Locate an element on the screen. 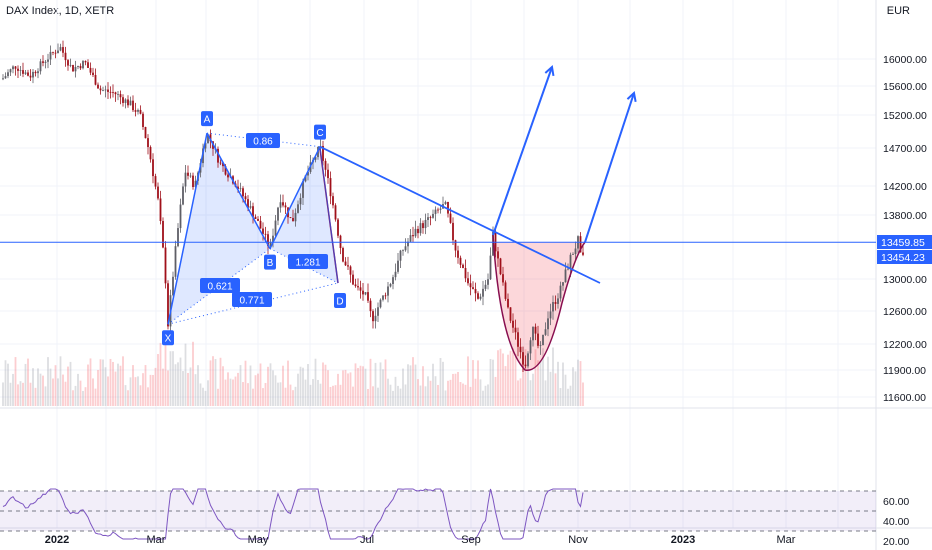 Image resolution: width=932 pixels, height=550 pixels. leg-CD is located at coordinates (329, 215).